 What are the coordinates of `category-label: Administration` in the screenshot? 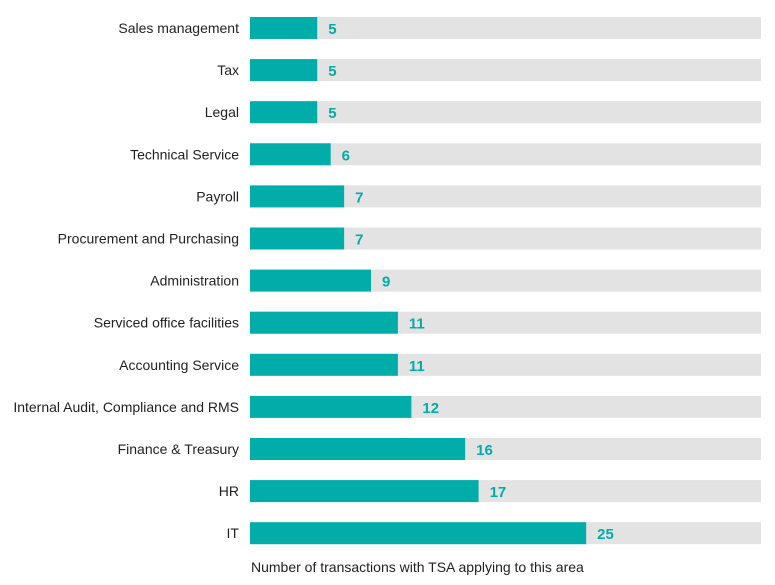 It's located at (194, 281).